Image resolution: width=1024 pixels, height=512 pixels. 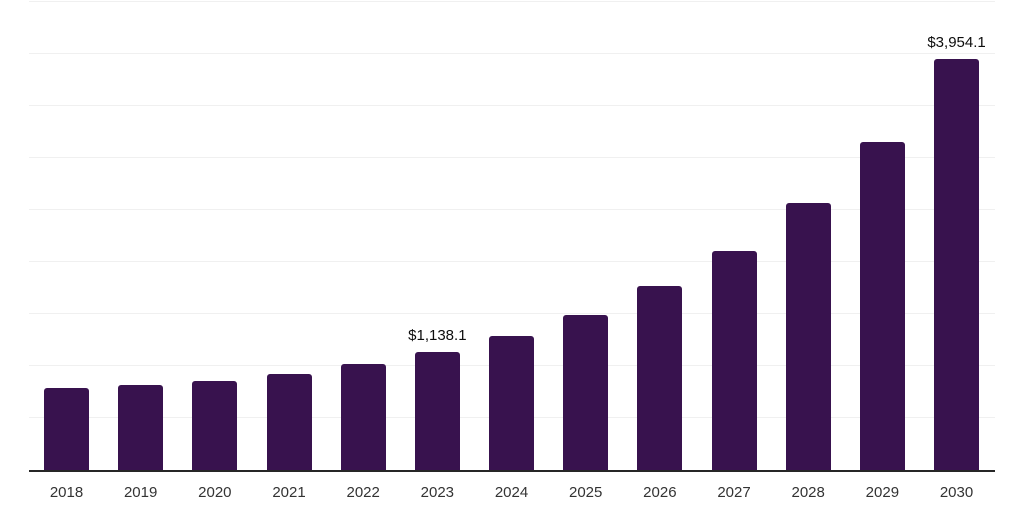 What do you see at coordinates (511, 492) in the screenshot?
I see `x-tick-label: 2024` at bounding box center [511, 492].